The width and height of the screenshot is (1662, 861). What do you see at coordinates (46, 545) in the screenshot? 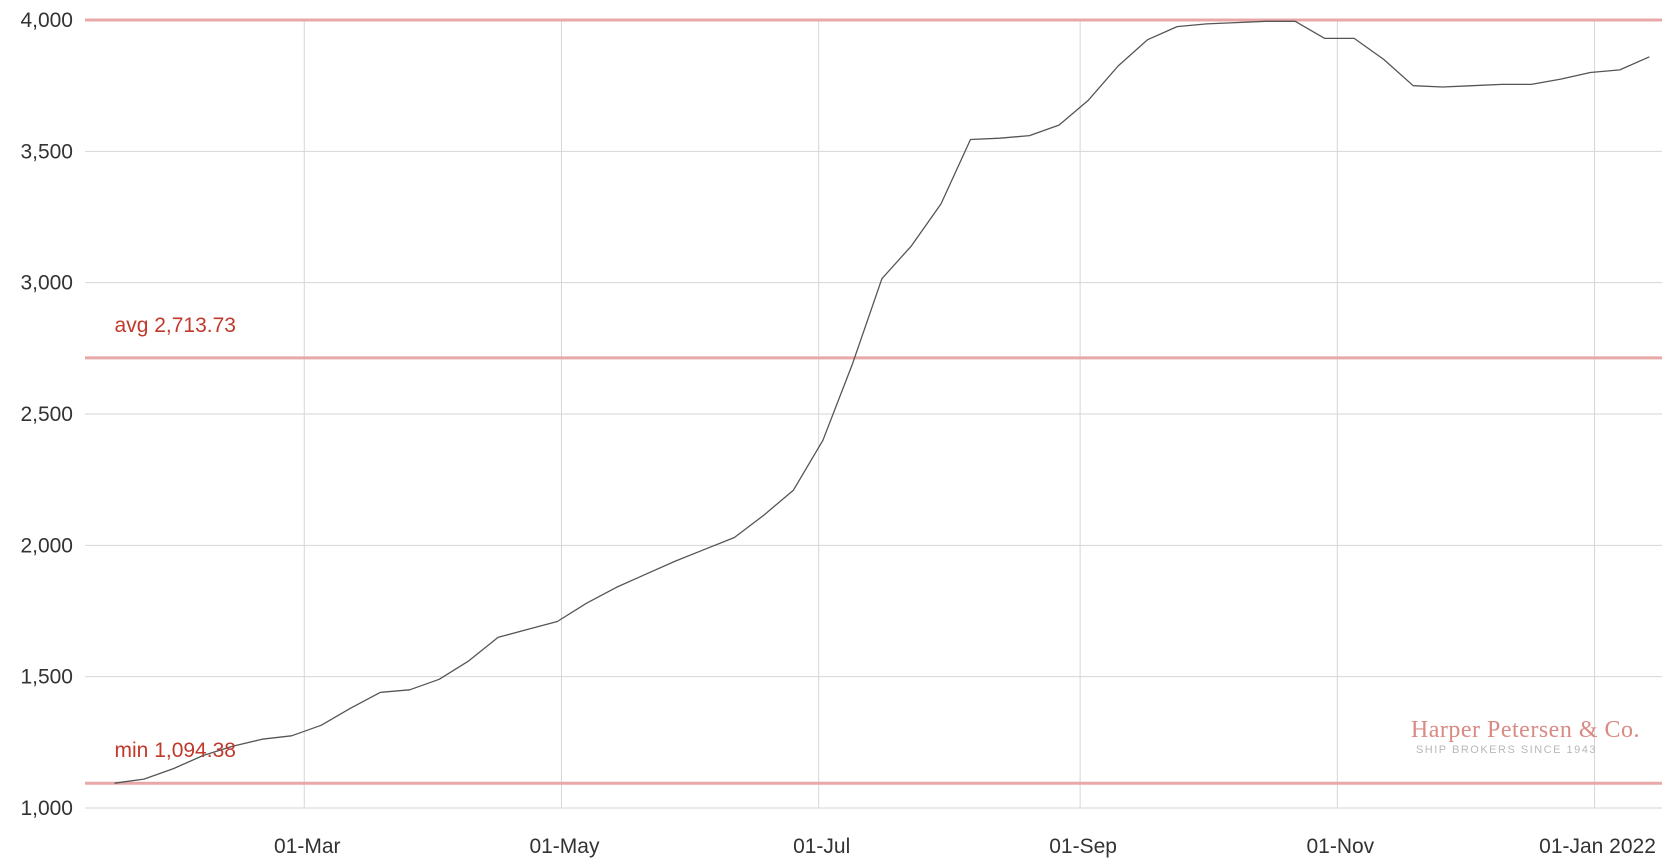
I see `y-tick-label: 2,000` at bounding box center [46, 545].